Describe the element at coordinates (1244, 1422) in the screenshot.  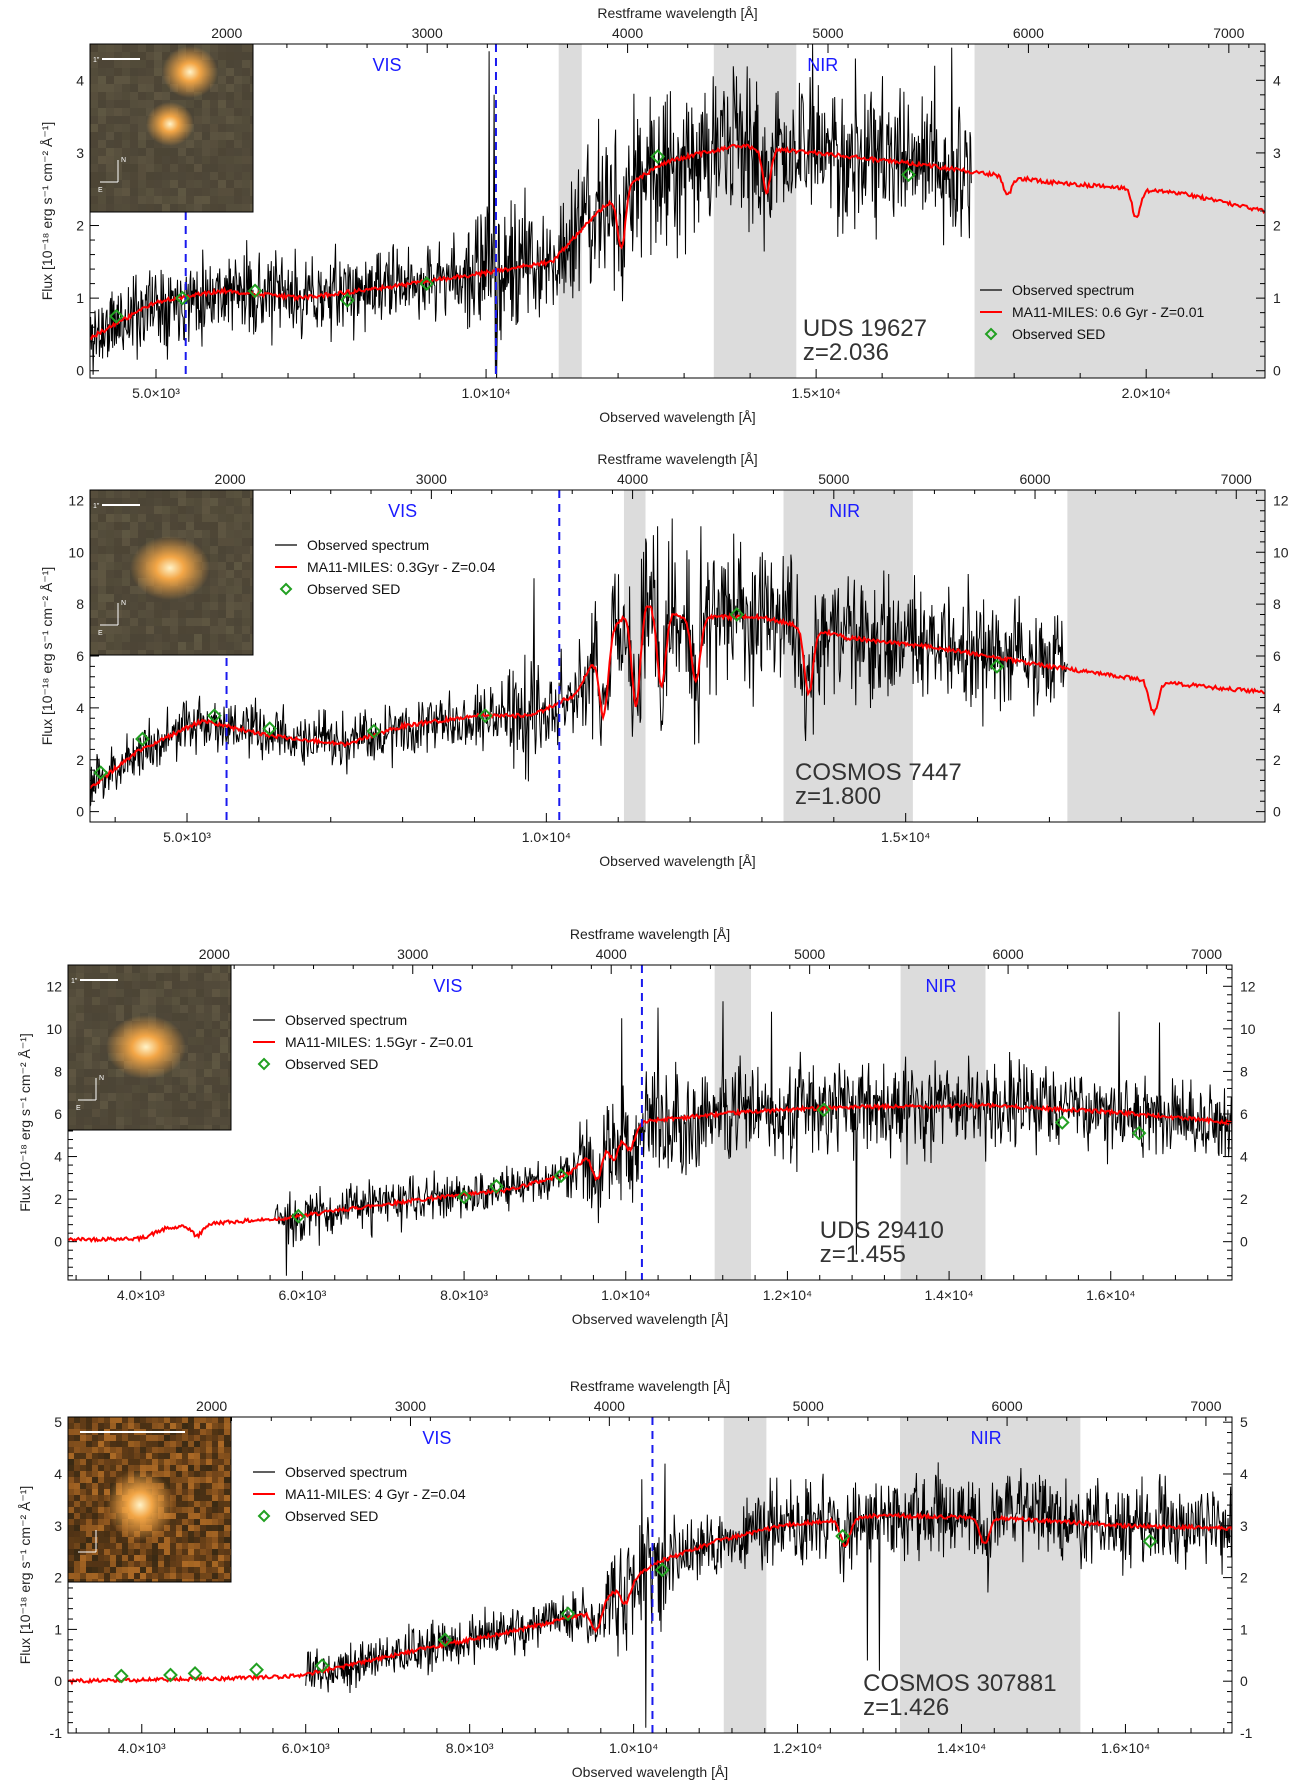
I see `y-tick-label-right: 5` at that location.